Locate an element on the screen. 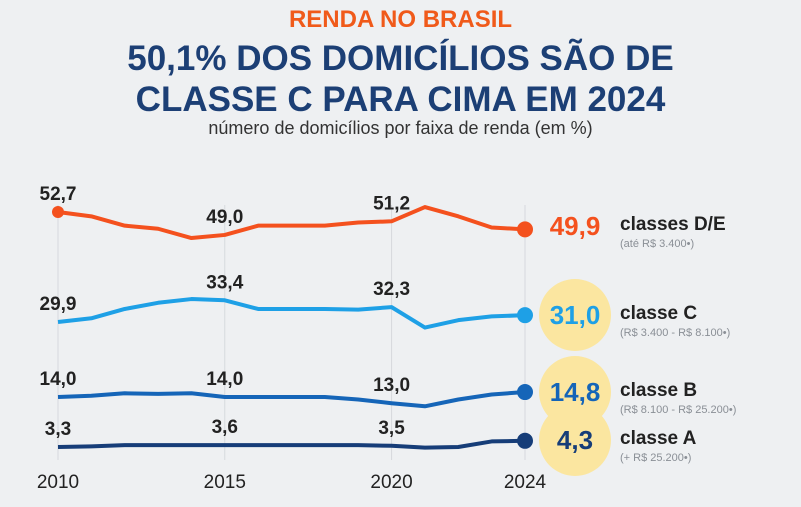  kicker: RENDA NO BRASIL is located at coordinates (400, 19).